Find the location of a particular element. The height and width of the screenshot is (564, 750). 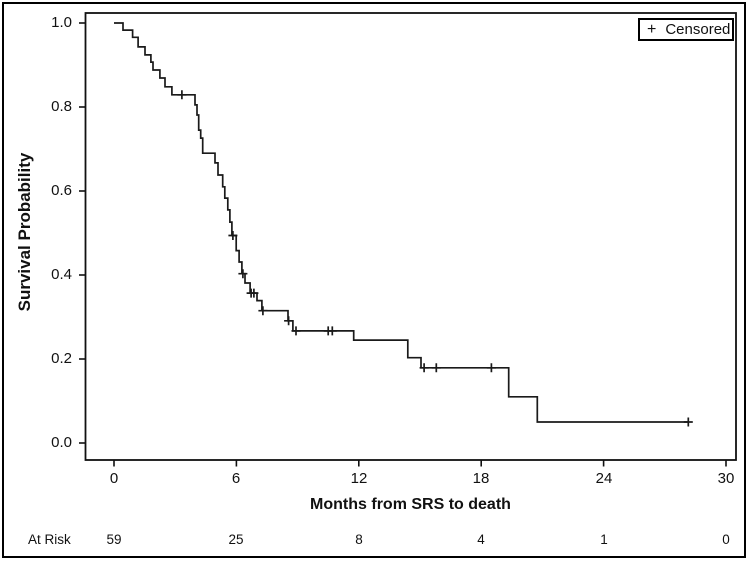

y-tick-label: 0.8 is located at coordinates (61, 106).